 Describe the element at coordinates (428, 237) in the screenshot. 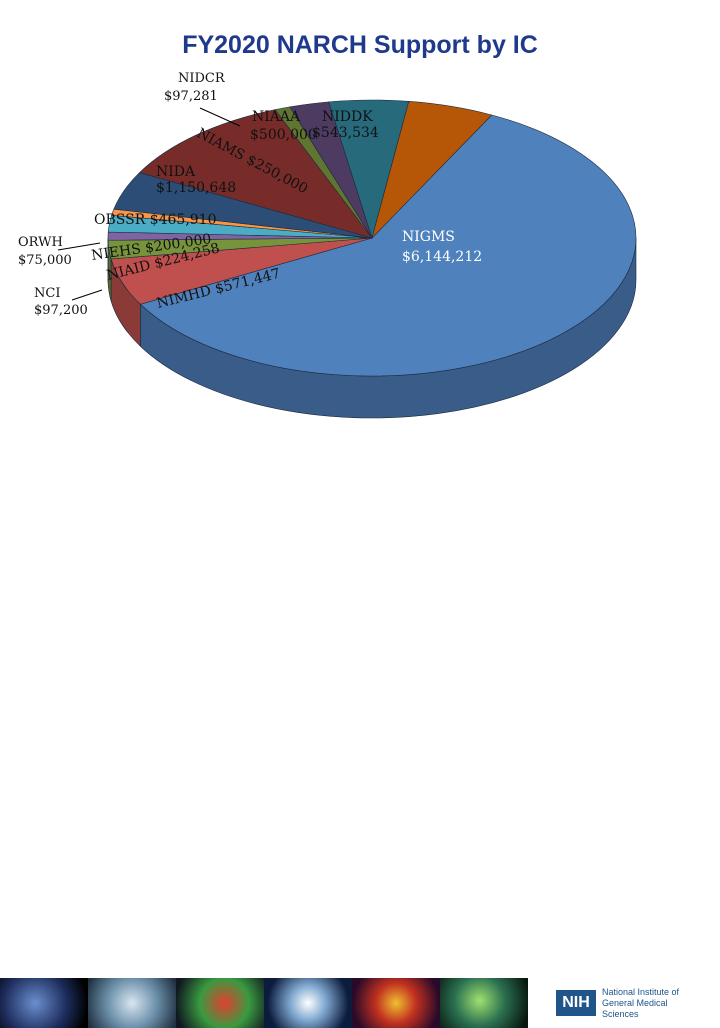

I see `slice-label-nigms-name: NIGMS` at that location.